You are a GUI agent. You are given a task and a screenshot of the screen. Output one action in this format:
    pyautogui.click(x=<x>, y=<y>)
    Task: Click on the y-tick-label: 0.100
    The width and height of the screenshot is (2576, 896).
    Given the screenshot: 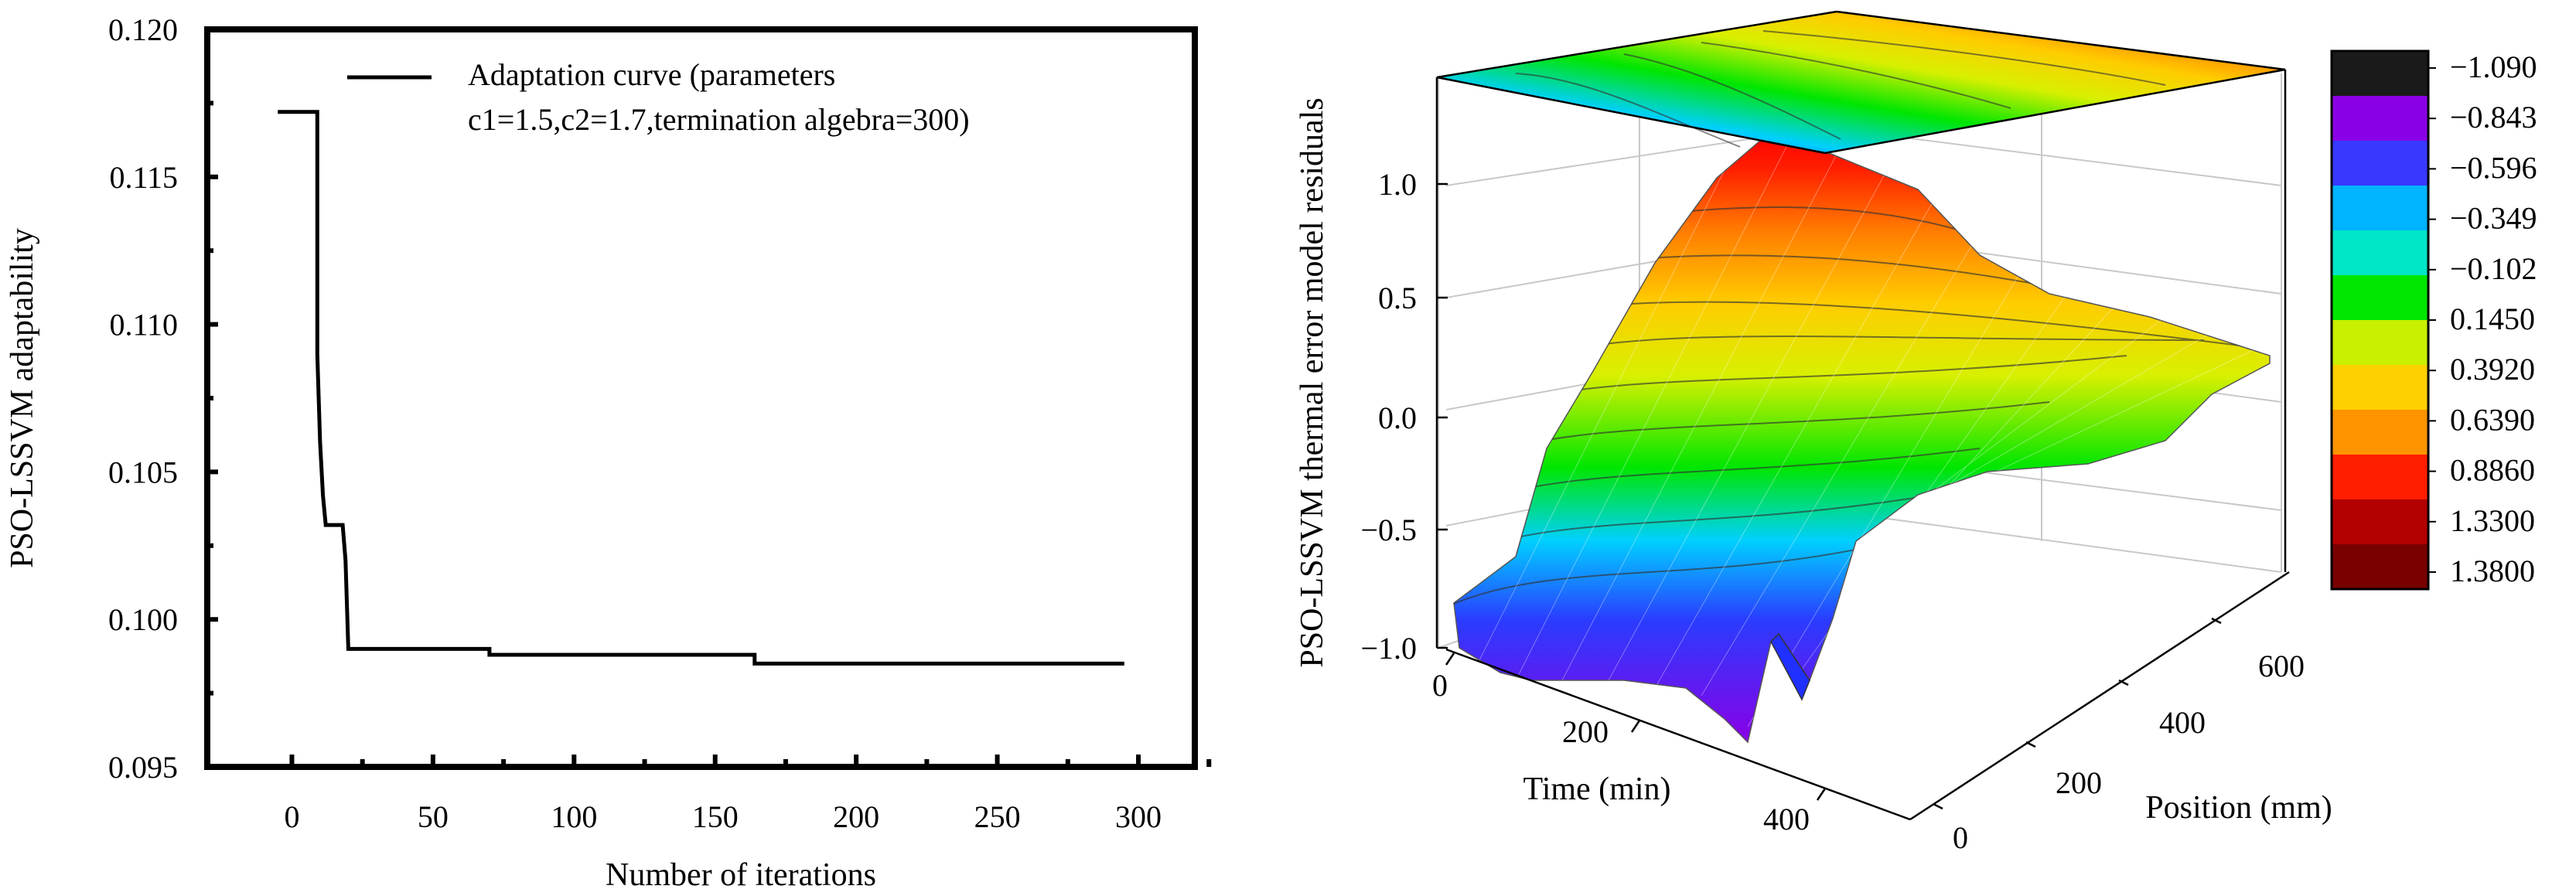 What is the action you would take?
    pyautogui.click(x=143, y=620)
    